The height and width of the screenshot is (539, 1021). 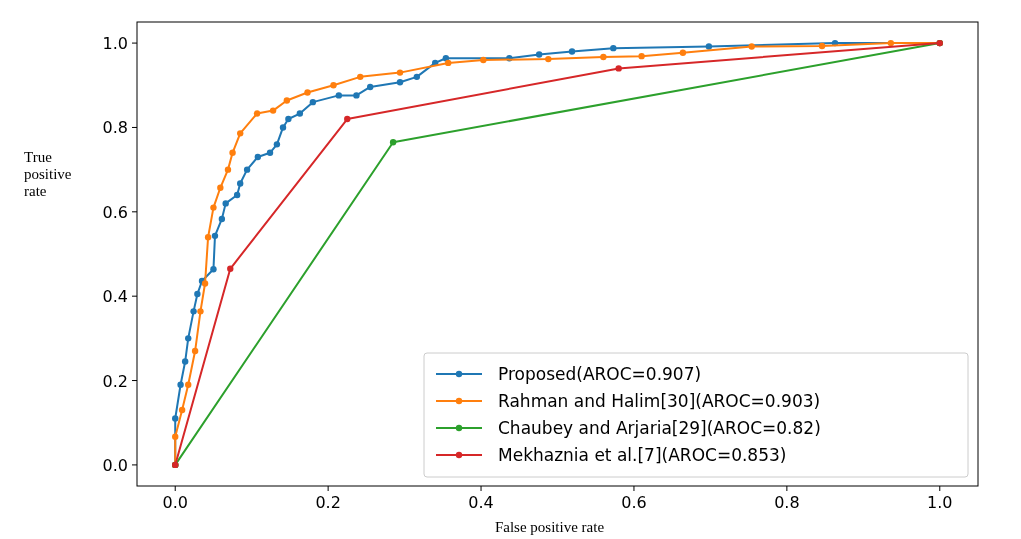 I want to click on legend-label: Rahman and Halim[30](AROC=0.903), so click(x=659, y=401).